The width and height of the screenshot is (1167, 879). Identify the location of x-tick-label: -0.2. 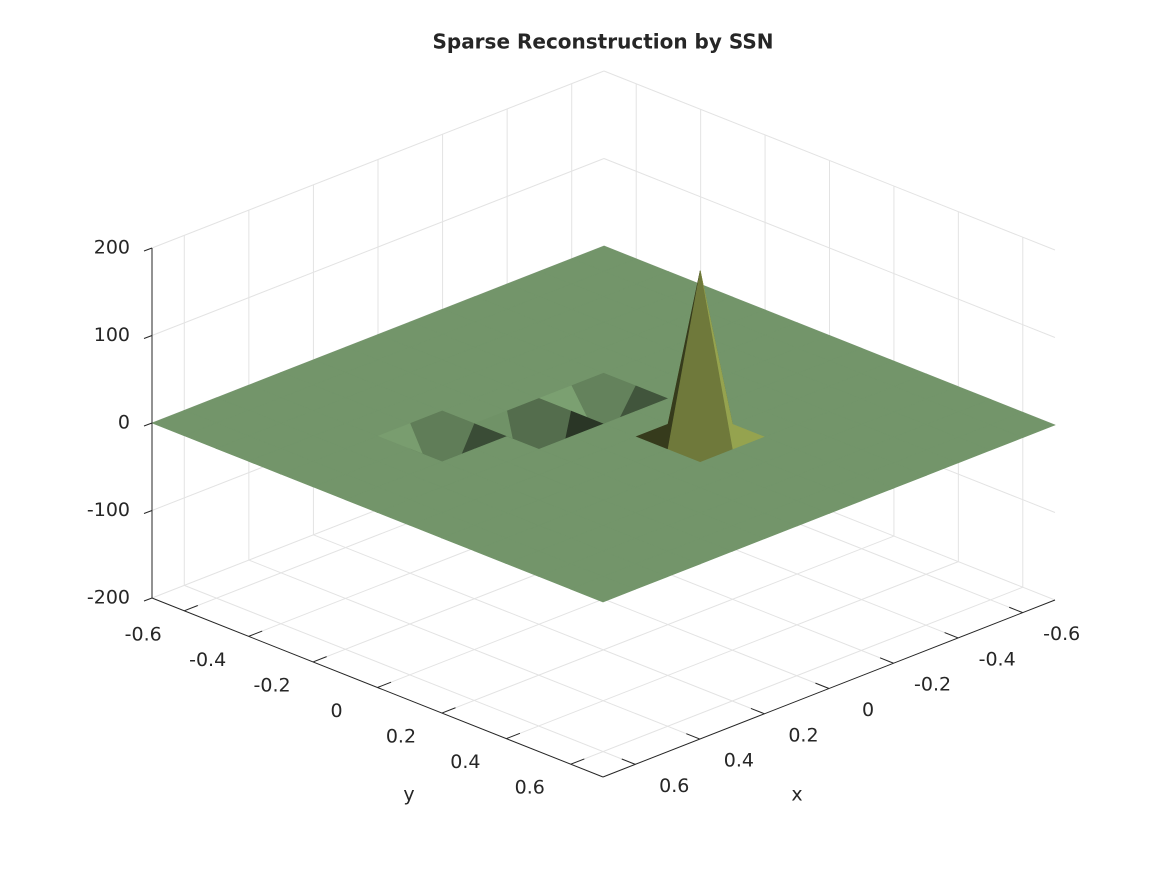
(932, 685).